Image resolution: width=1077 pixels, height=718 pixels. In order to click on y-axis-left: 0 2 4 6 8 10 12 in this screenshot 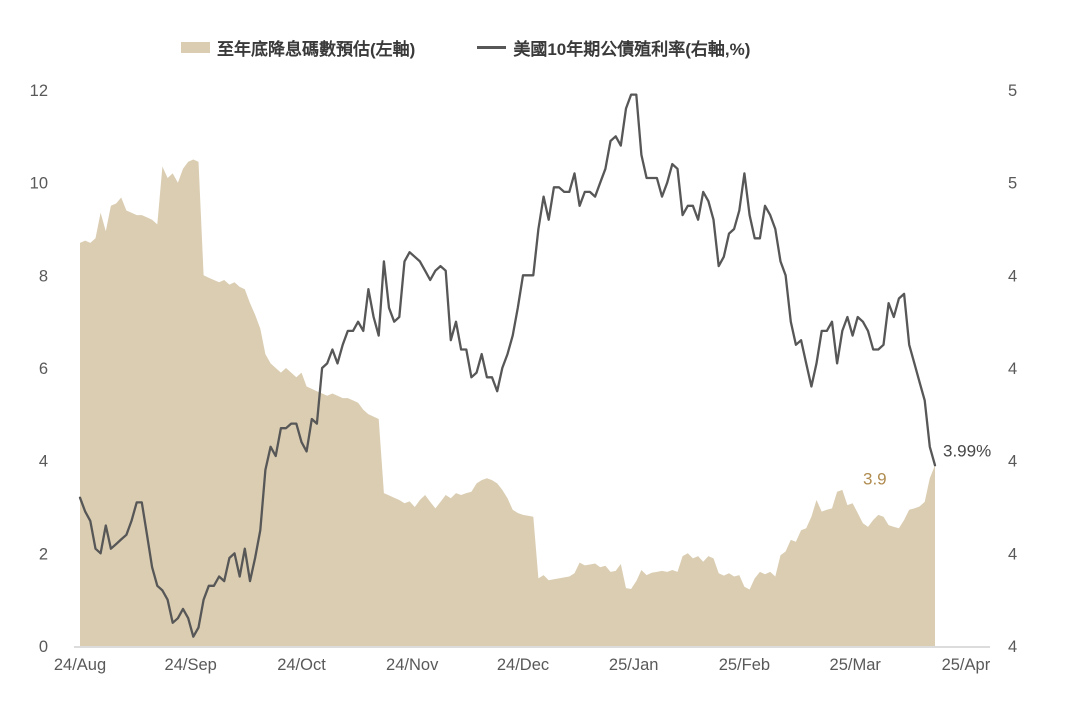, I will do `click(39, 369)`.